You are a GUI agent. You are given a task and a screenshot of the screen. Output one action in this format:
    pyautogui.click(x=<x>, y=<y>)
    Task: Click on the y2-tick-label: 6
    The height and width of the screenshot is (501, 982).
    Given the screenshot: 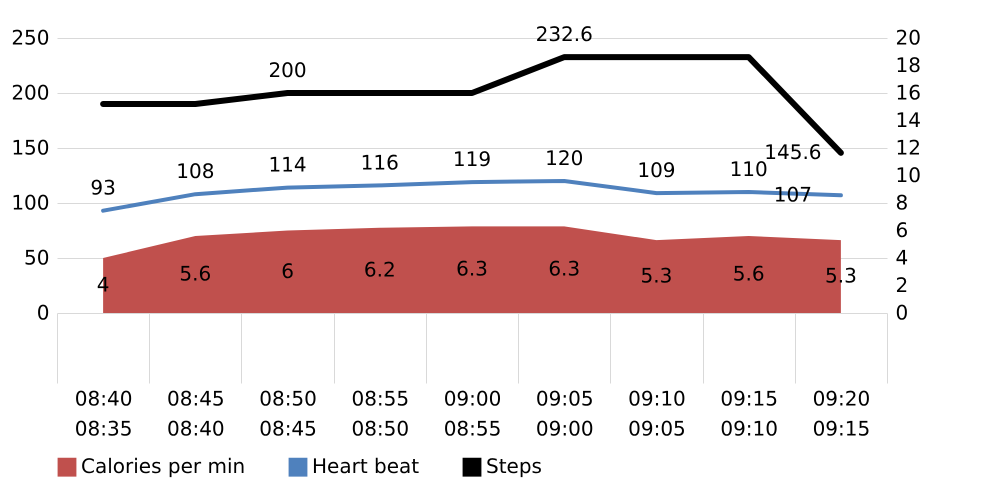 What is the action you would take?
    pyautogui.click(x=902, y=230)
    